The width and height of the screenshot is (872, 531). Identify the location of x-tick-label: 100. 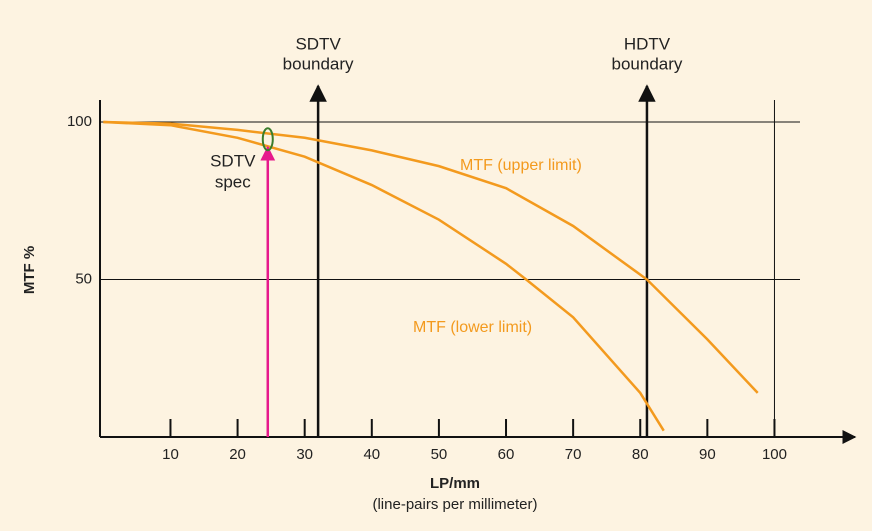
(774, 454).